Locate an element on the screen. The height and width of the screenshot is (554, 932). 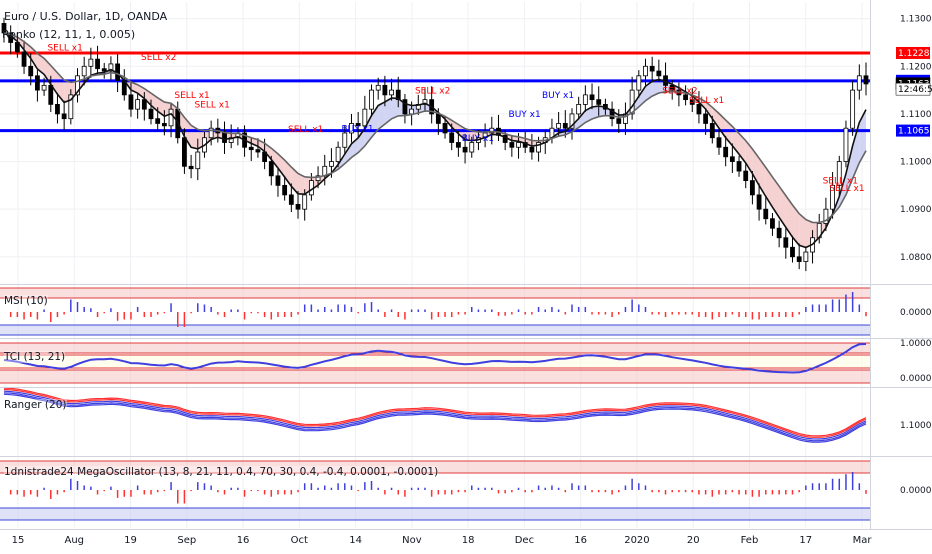
price-tick: 1.13000 is located at coordinates (916, 20).